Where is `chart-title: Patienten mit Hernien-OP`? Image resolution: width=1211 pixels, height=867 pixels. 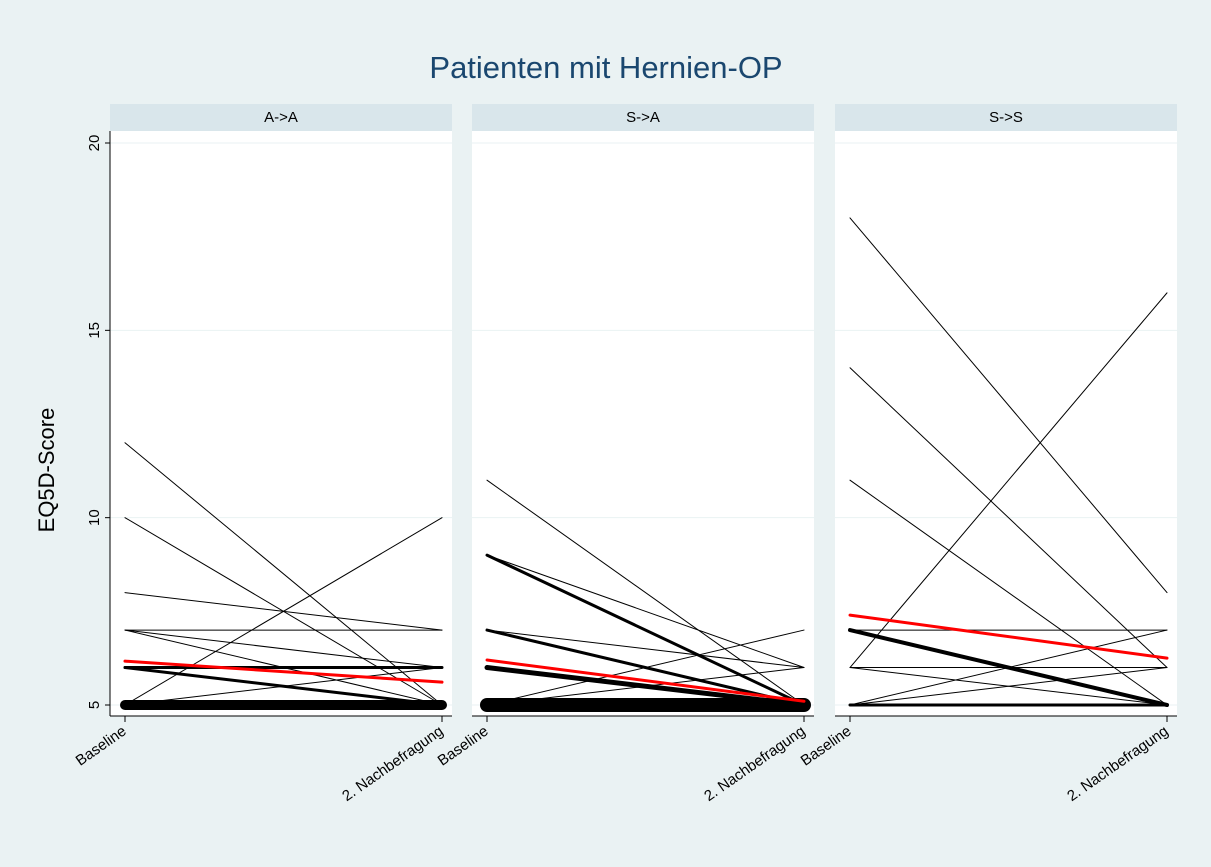
chart-title: Patienten mit Hernien-OP is located at coordinates (605, 67).